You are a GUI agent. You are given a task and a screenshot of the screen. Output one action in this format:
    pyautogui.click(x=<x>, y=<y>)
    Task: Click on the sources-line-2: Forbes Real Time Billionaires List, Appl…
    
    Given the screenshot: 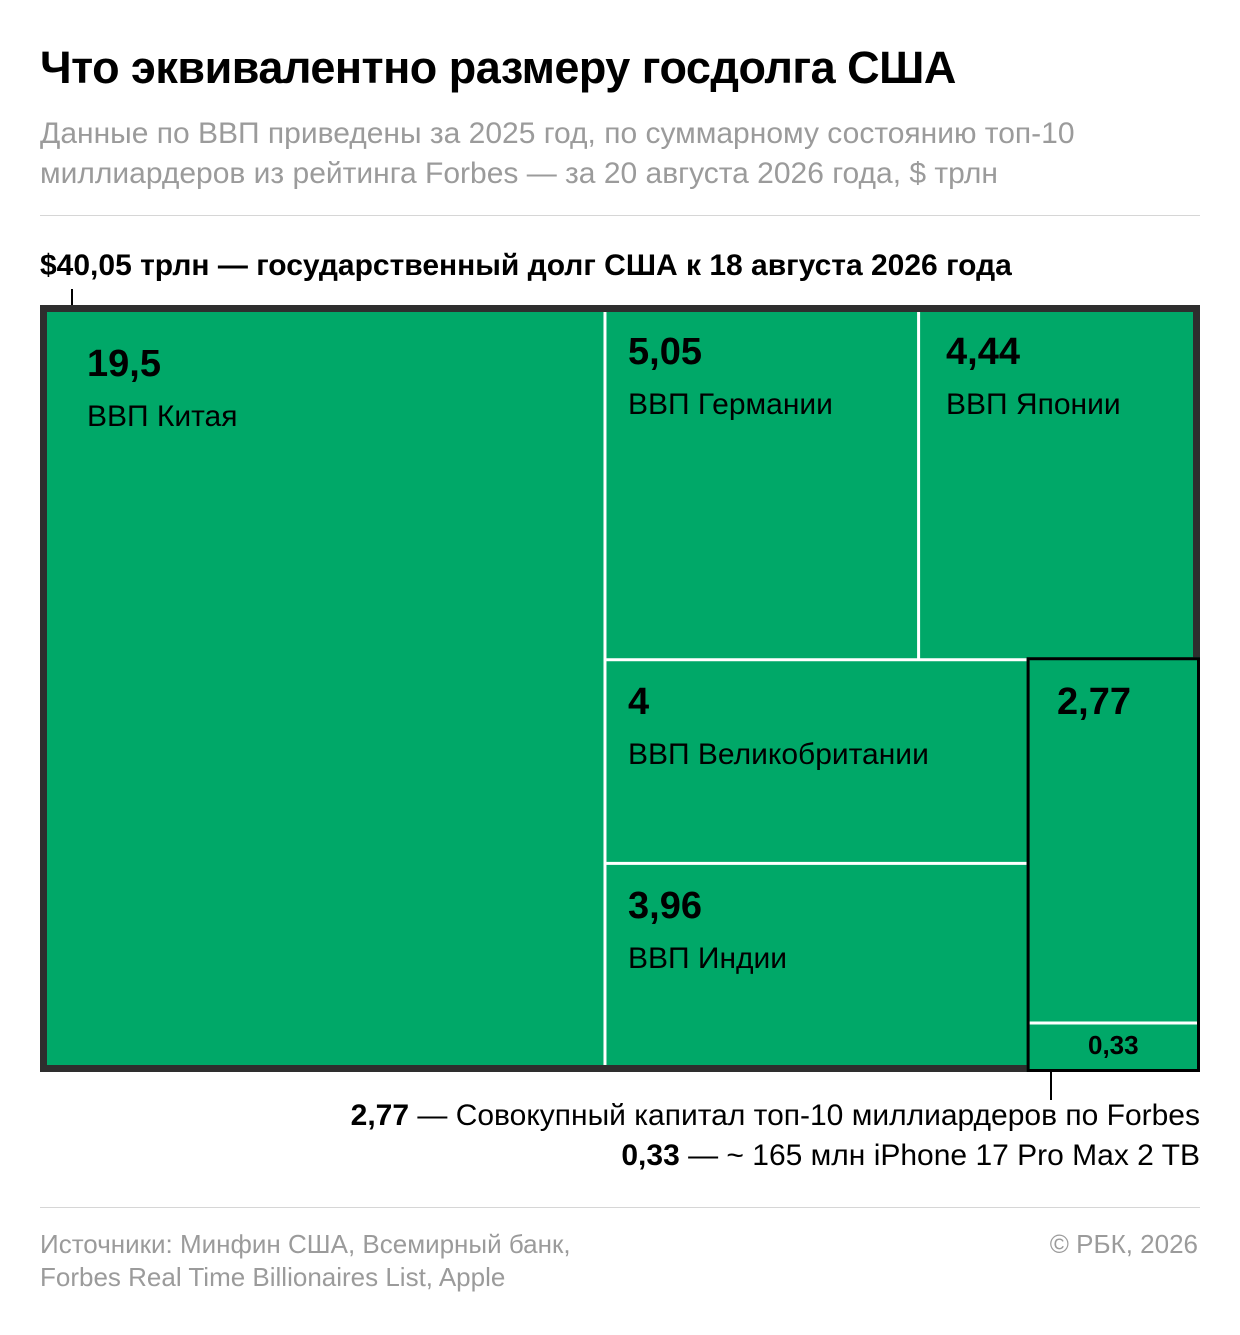 What is the action you would take?
    pyautogui.click(x=273, y=1277)
    